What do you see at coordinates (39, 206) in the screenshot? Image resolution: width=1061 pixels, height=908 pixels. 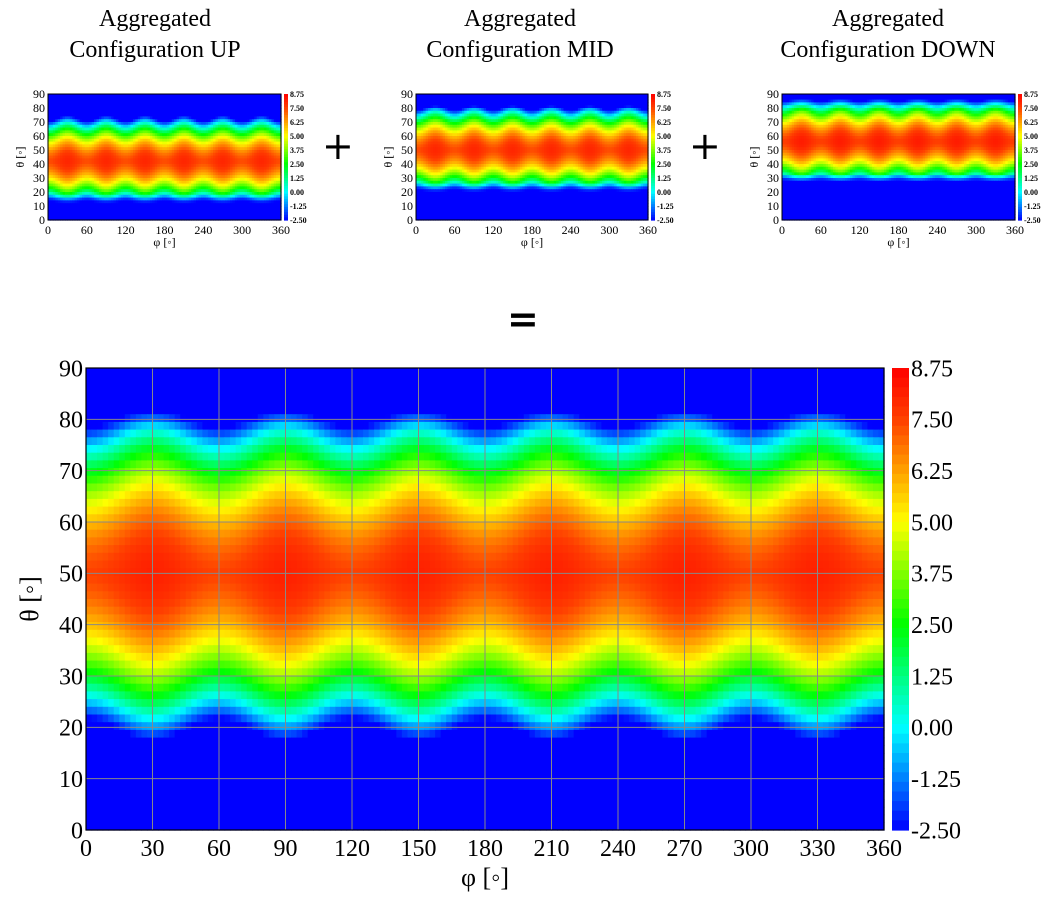 I see `y-tick-label: 10` at bounding box center [39, 206].